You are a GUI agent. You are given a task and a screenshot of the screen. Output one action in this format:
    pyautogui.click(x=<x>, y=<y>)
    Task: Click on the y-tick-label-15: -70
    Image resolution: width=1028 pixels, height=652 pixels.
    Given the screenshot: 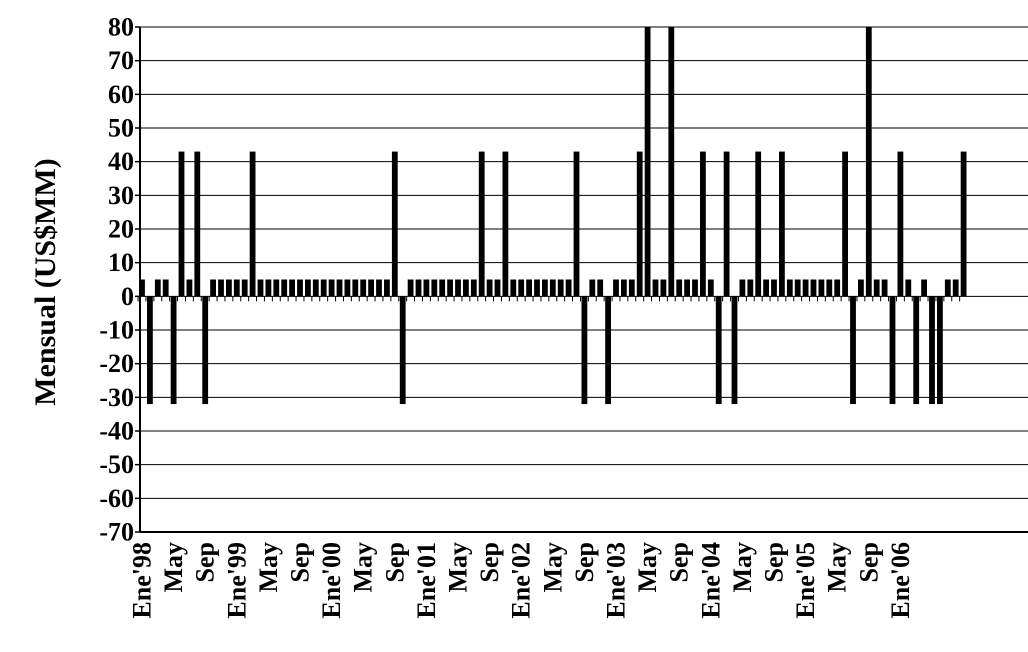 What is the action you would take?
    pyautogui.click(x=116, y=532)
    